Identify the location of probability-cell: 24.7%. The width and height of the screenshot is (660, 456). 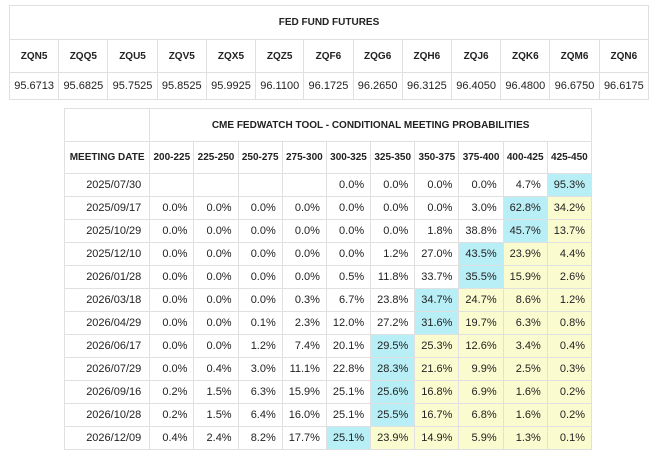
(481, 300).